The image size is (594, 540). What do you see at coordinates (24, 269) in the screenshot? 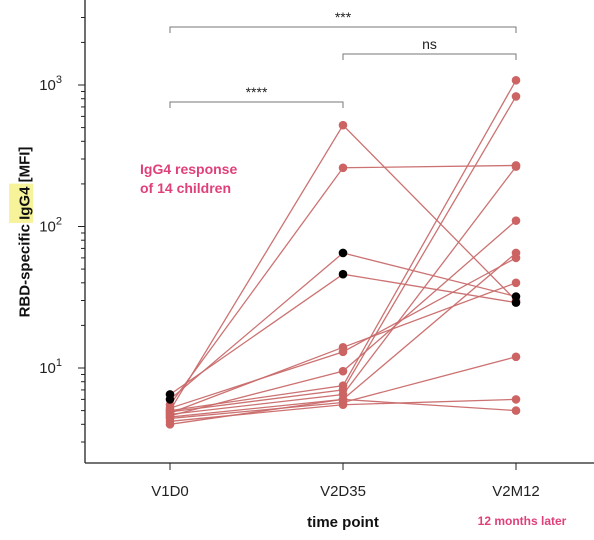
I see `ylabel-prefix: RBD-specific` at bounding box center [24, 269].